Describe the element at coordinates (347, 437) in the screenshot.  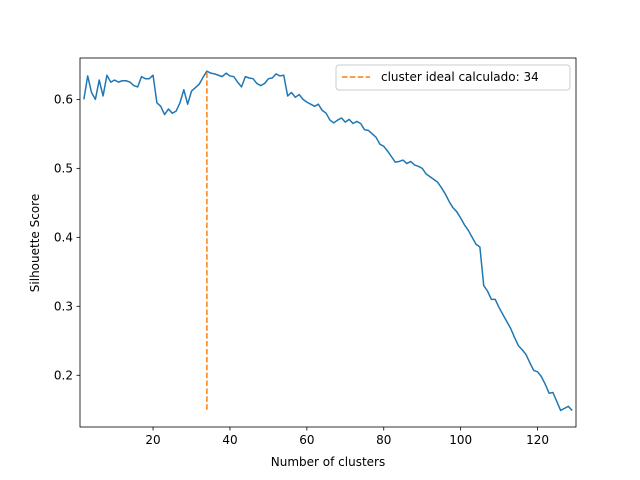
I see `x-axis-ticks: 20 40 60 80 100 120` at that location.